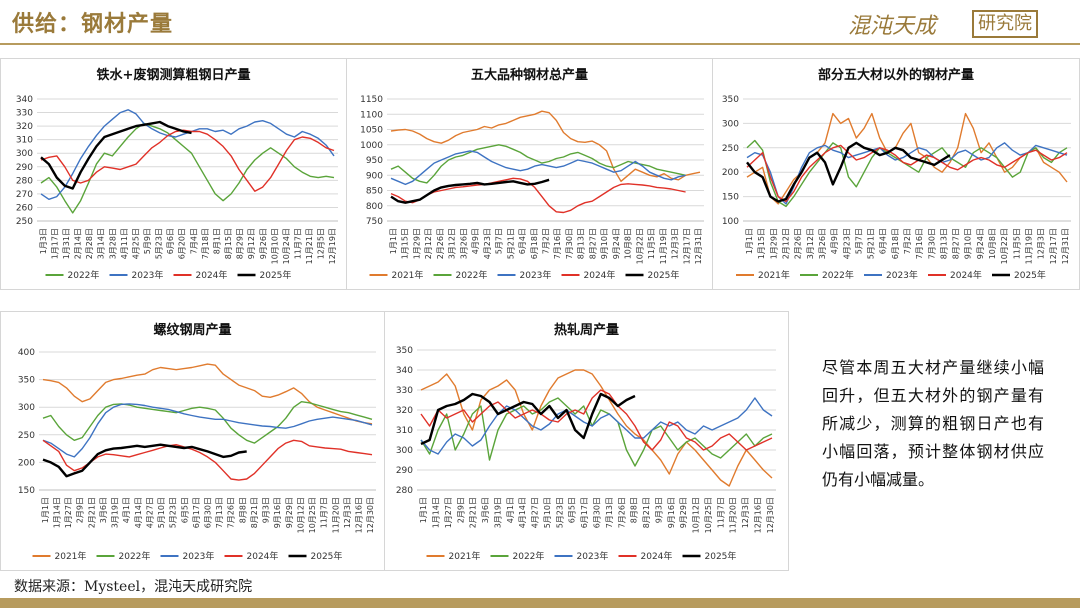 The width and height of the screenshot is (1080, 608). I want to click on x-tick-label: 10月25日, so click(312, 515).